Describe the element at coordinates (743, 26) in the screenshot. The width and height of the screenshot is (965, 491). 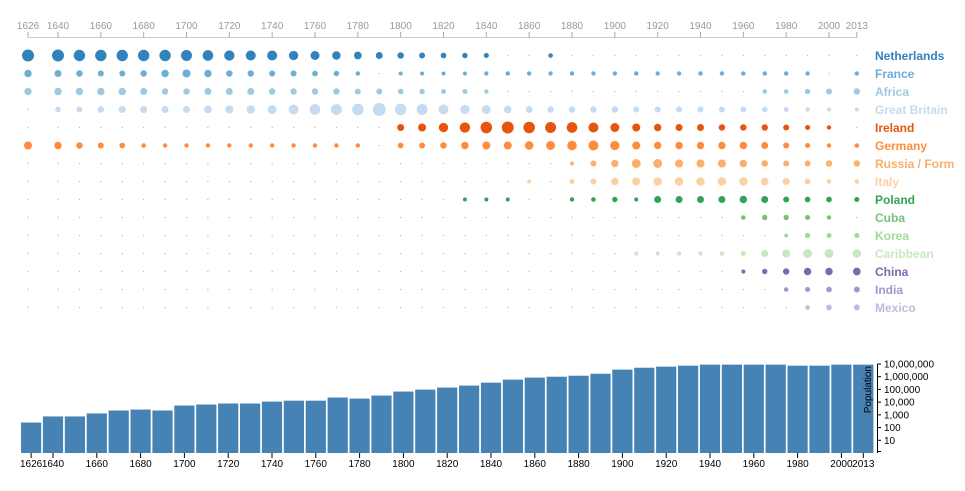
I see `top-axis-tick-label: 1960` at that location.